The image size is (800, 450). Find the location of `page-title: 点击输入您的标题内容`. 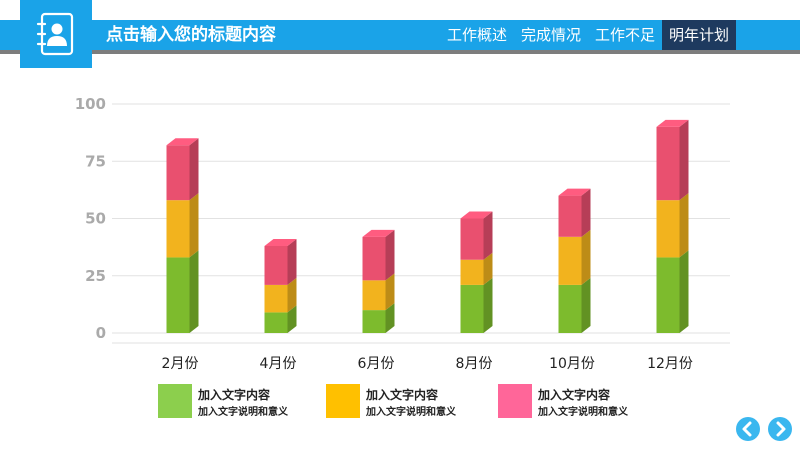

page-title: 点击输入您的标题内容 is located at coordinates (191, 35).